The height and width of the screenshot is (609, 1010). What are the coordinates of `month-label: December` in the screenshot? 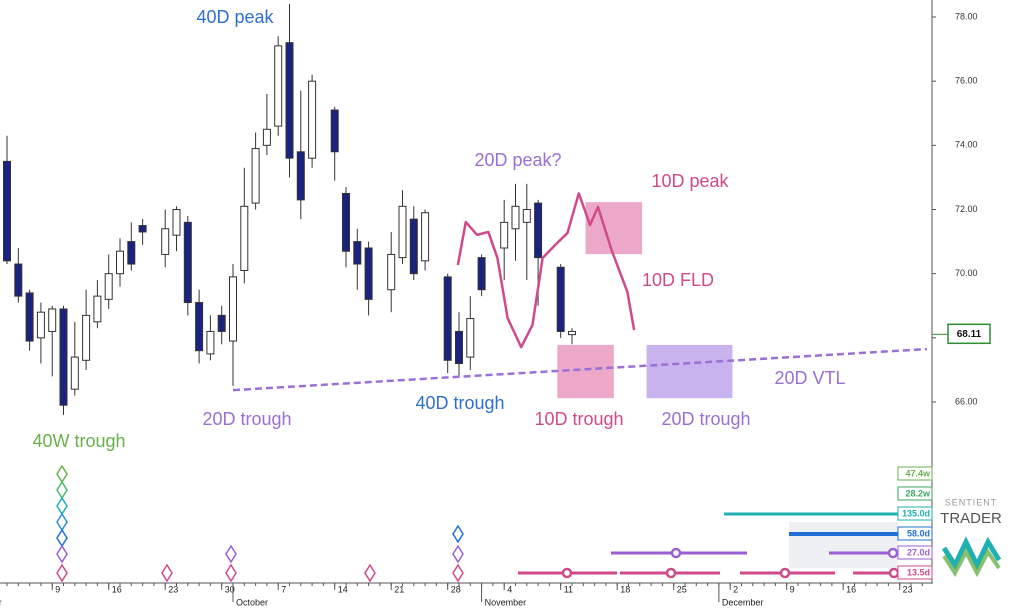 It's located at (743, 602).